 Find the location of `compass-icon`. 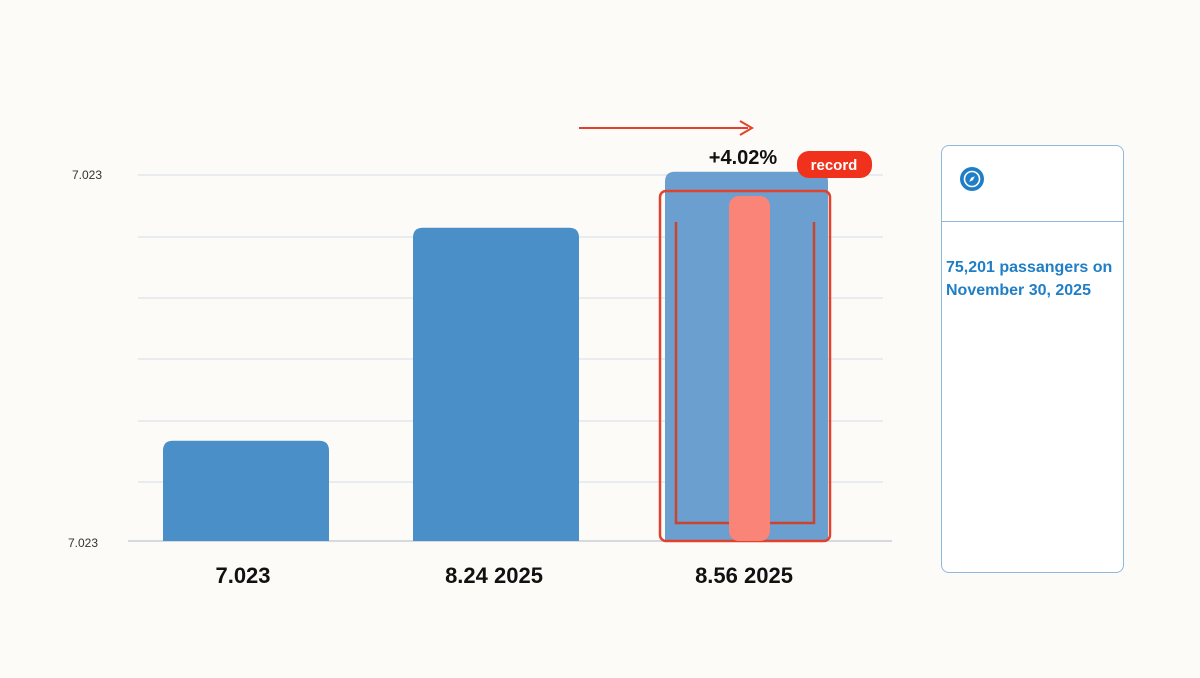

compass-icon is located at coordinates (972, 179).